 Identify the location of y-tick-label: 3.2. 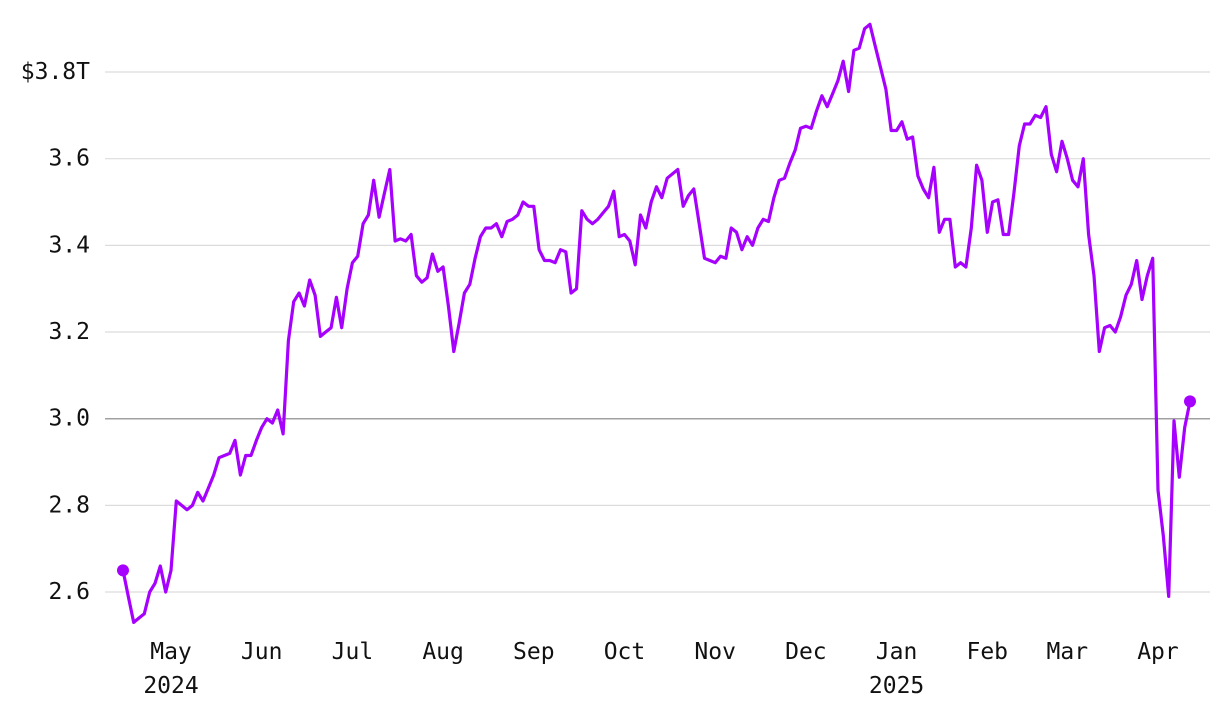
(69, 332).